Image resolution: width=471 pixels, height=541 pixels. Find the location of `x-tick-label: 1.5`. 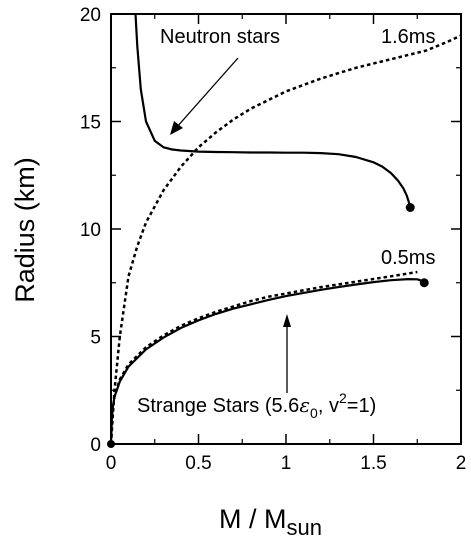

x-tick-label: 1.5 is located at coordinates (373, 463).